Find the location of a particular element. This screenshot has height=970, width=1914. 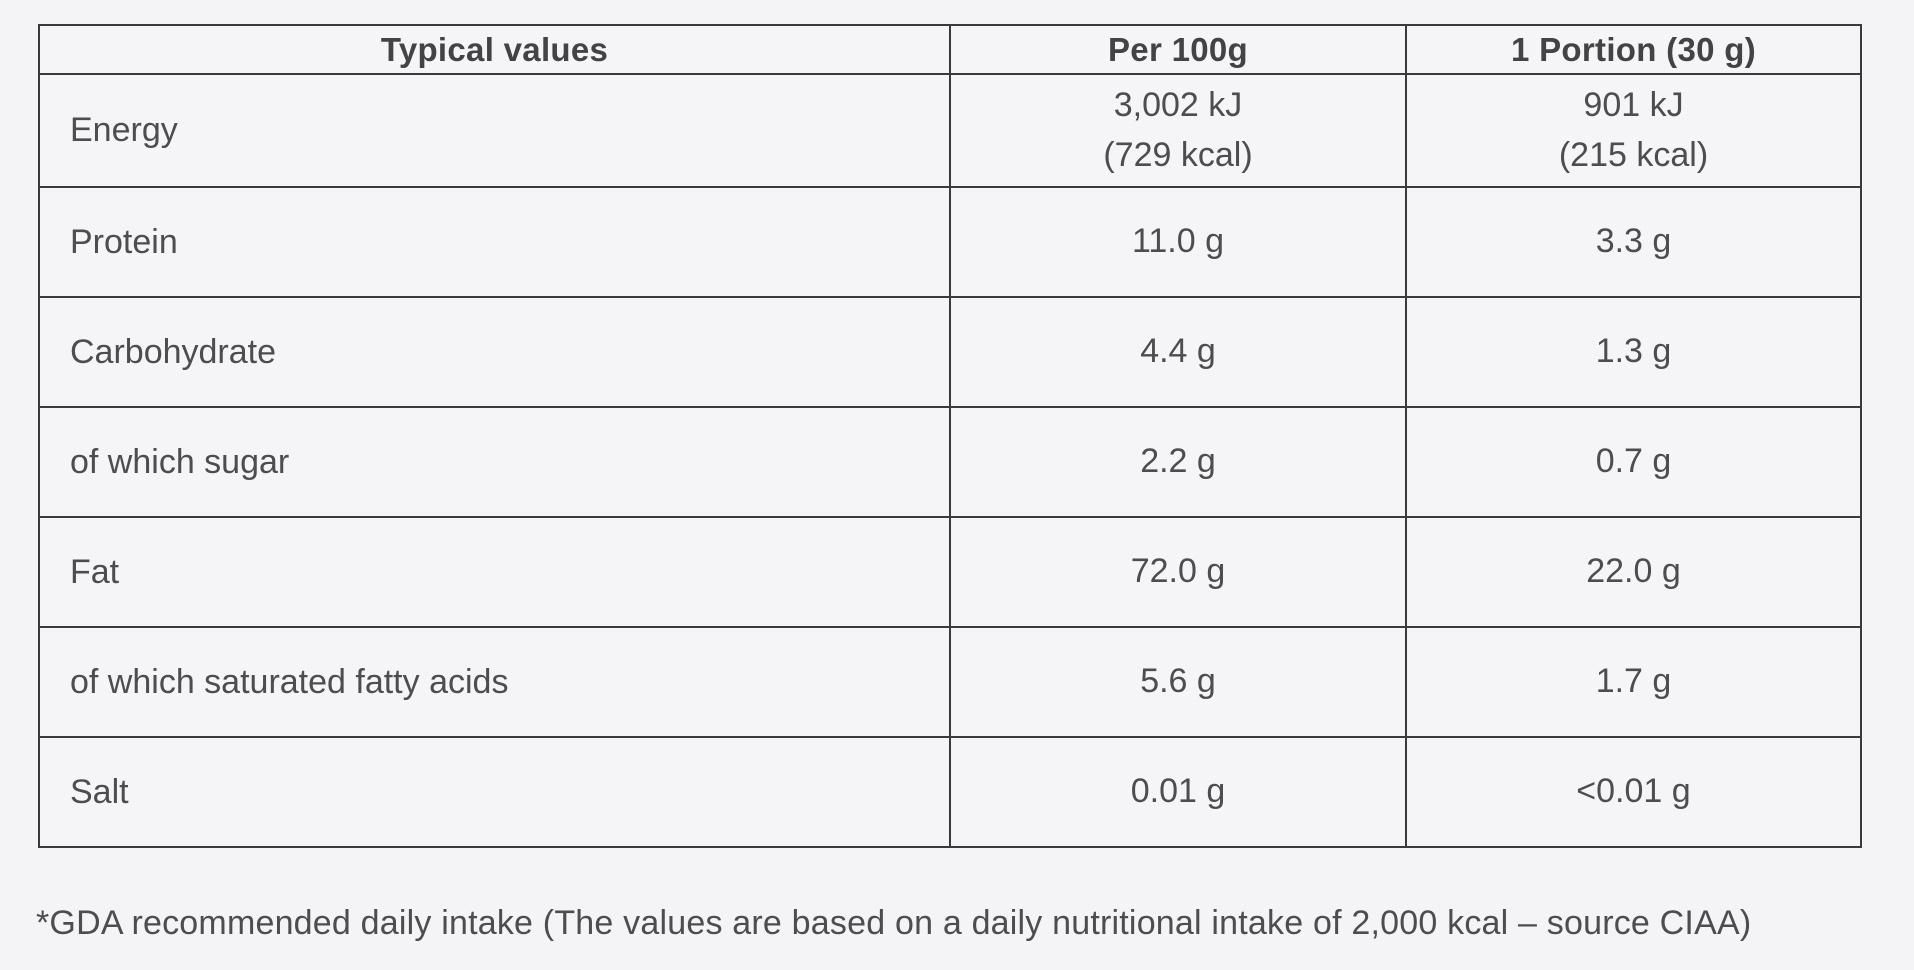

header-portion: 1 Portion (30 g) is located at coordinates (1633, 49).